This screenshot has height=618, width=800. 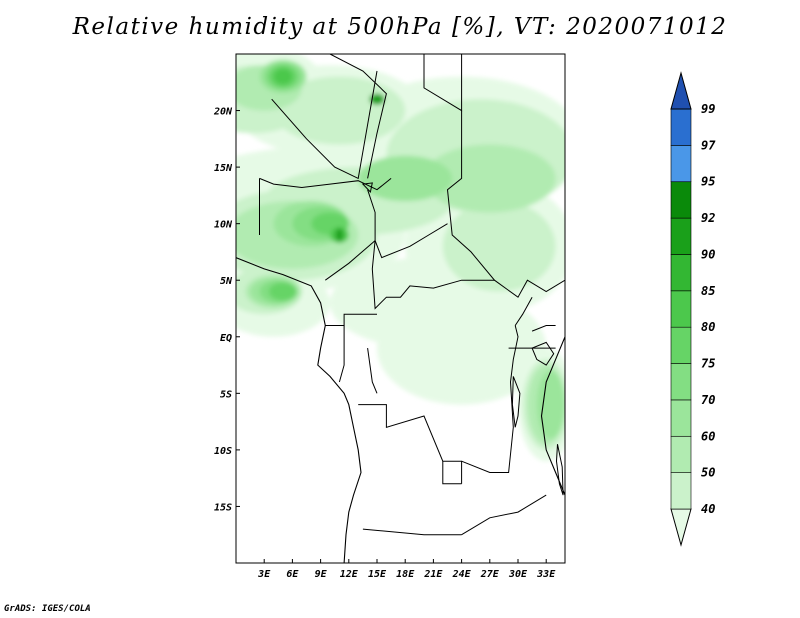 What do you see at coordinates (708, 436) in the screenshot?
I see `colorbar-label: 60` at bounding box center [708, 436].